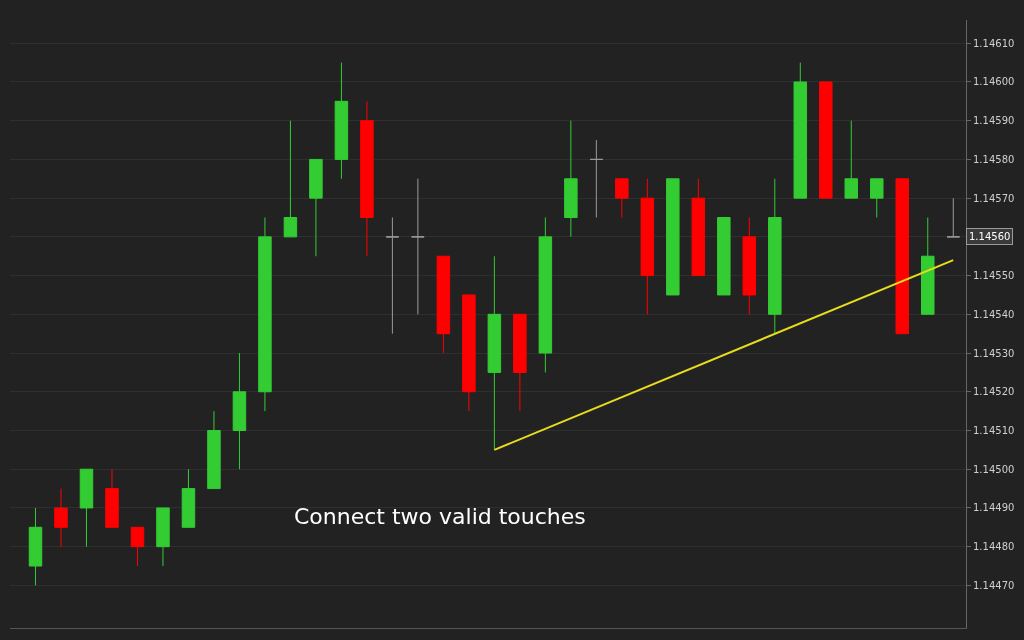 This screenshot has width=1024, height=640. Describe the element at coordinates (994, 121) in the screenshot. I see `y-tick-label: 1.14590` at that location.